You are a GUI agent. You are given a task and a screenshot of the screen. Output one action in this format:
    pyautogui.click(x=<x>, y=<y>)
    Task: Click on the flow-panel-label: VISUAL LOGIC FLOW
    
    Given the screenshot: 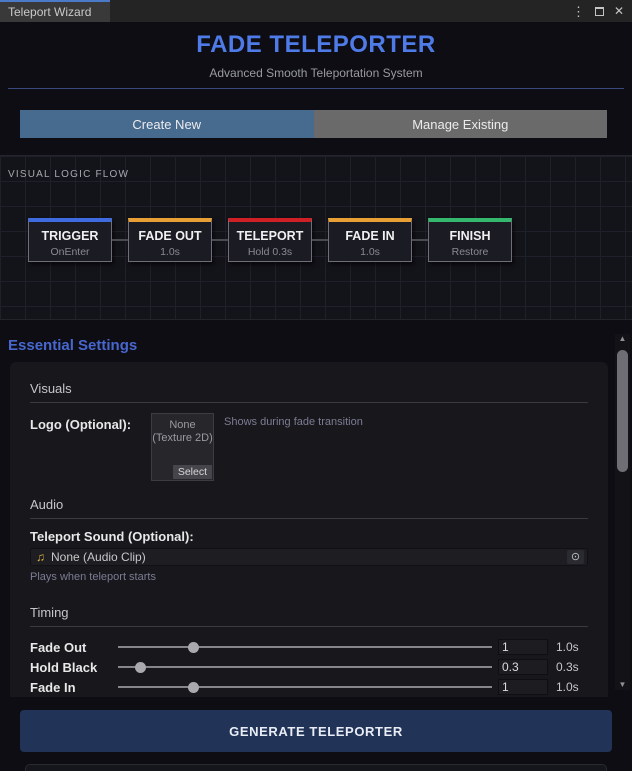 What is the action you would take?
    pyautogui.click(x=69, y=174)
    